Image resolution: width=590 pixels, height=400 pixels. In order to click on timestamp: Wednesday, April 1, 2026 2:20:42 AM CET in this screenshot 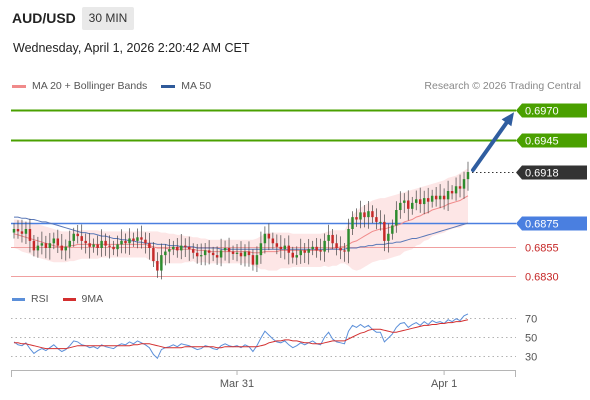, I will do `click(131, 48)`.